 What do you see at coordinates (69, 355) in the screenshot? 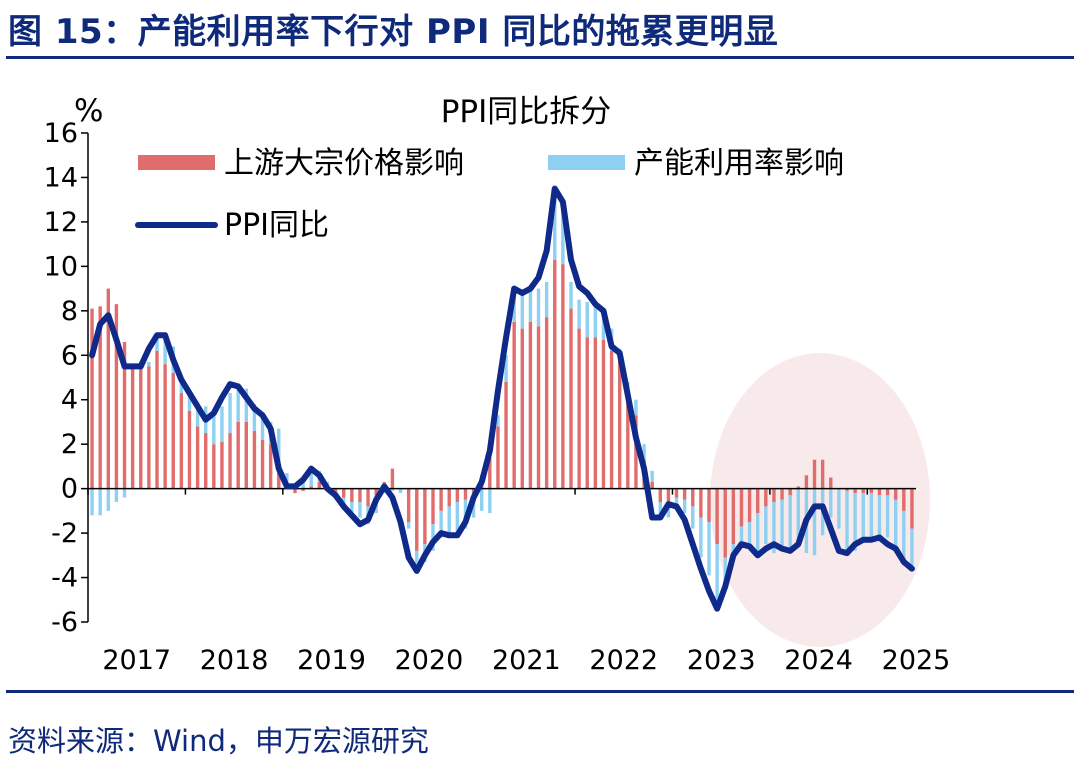
I see `y-tick-label: 6` at bounding box center [69, 355].